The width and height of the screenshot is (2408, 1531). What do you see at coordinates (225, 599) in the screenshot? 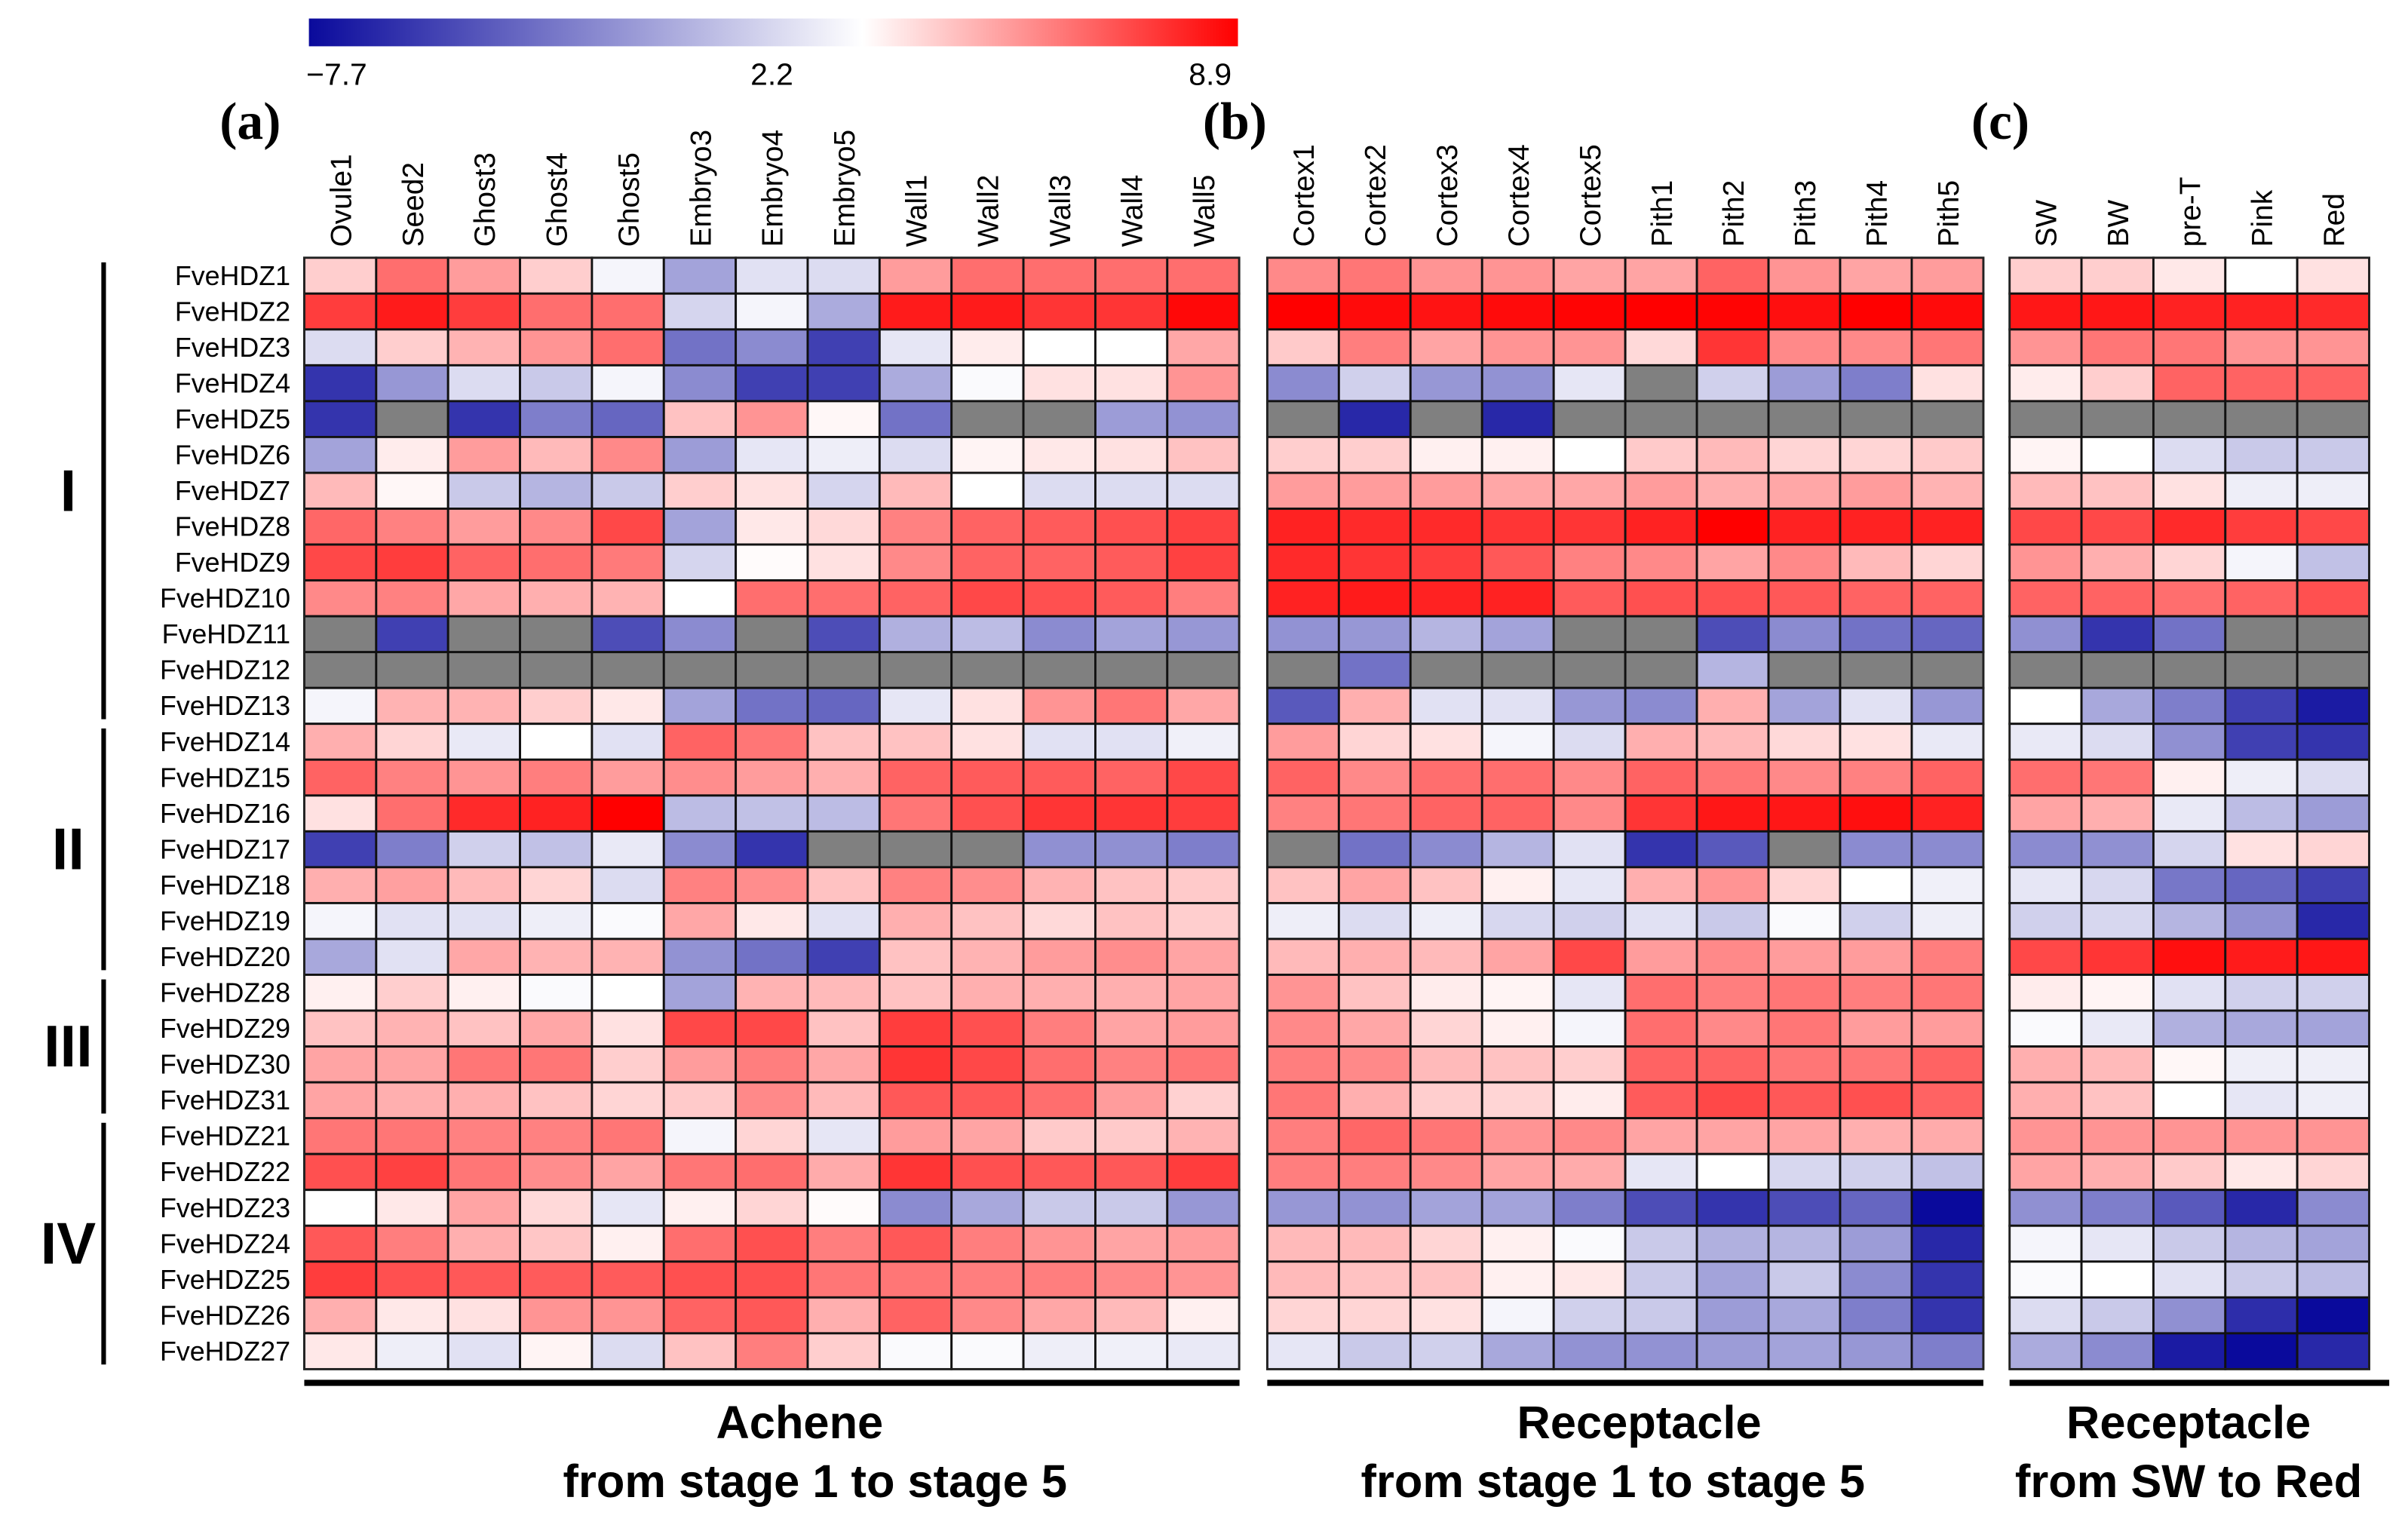
I see `row-label: FveHDZ10` at bounding box center [225, 599].